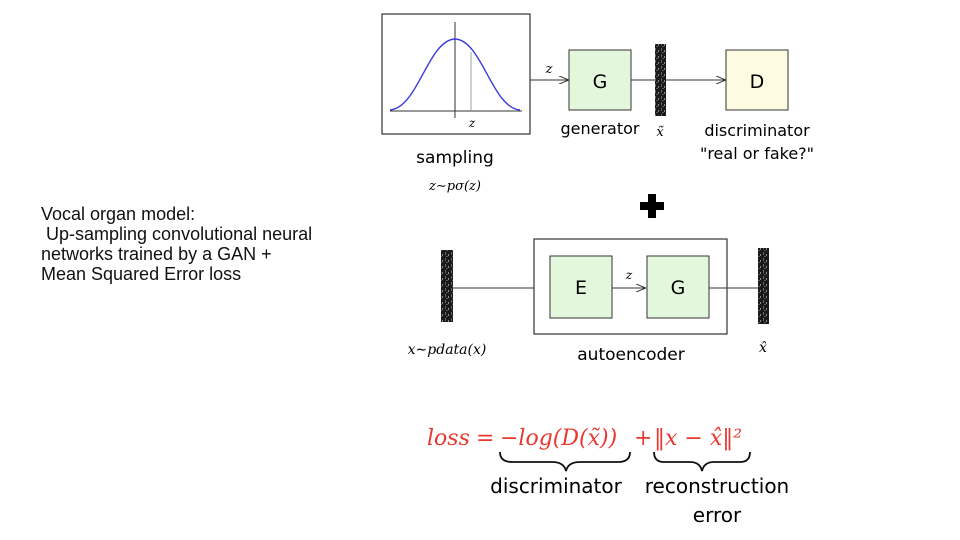  I want to click on reconstruction-term-label: reconstruction, so click(717, 486).